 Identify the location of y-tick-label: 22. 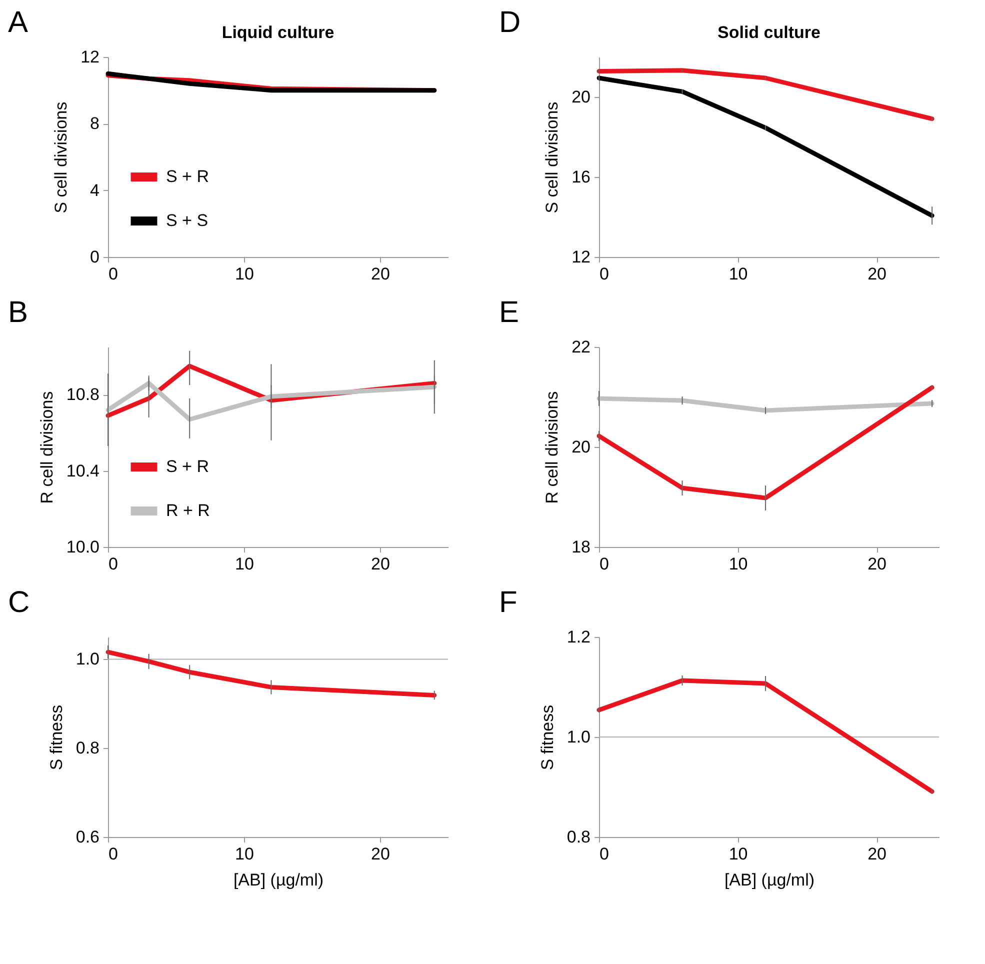
(581, 347).